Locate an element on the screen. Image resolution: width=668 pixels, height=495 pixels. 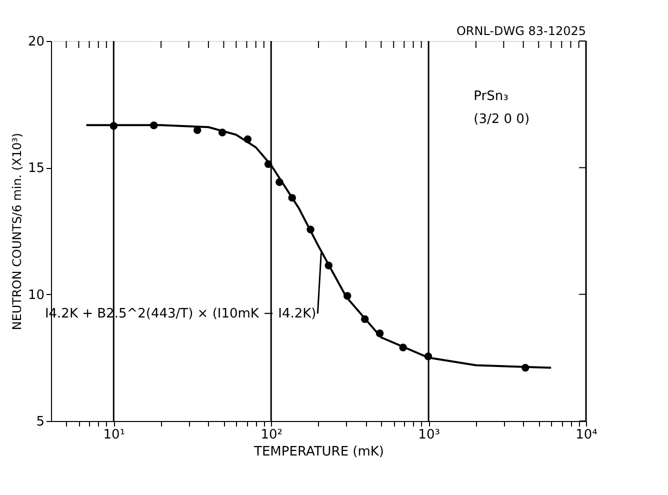
annotation: PrSn₃ is located at coordinates (491, 96).